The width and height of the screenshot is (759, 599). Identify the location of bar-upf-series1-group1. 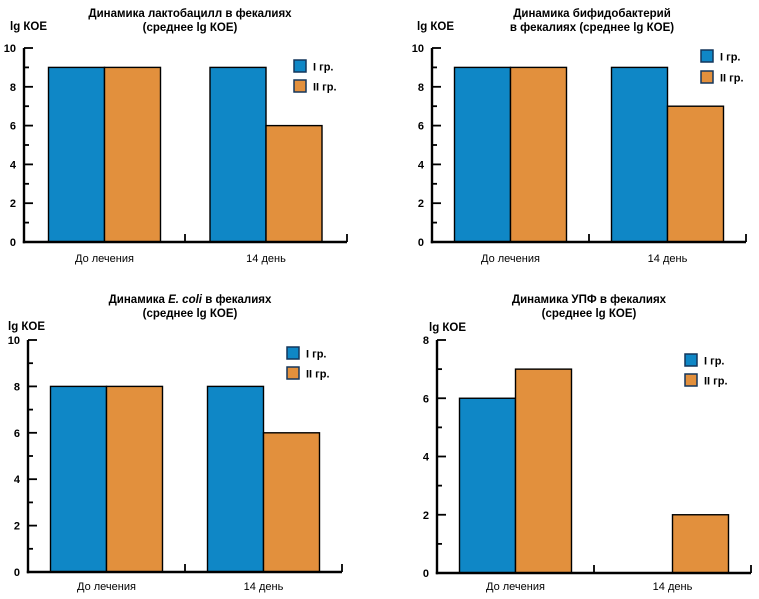
(487, 485).